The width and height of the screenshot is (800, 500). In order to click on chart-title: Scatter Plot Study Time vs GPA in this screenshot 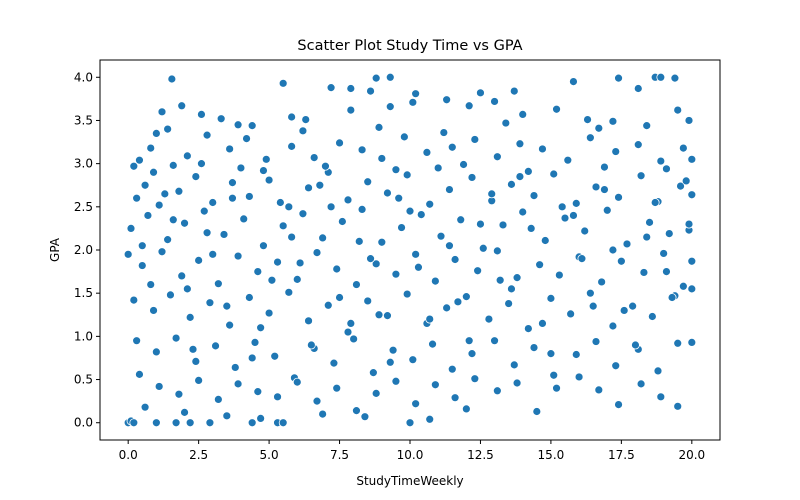, I will do `click(409, 46)`.